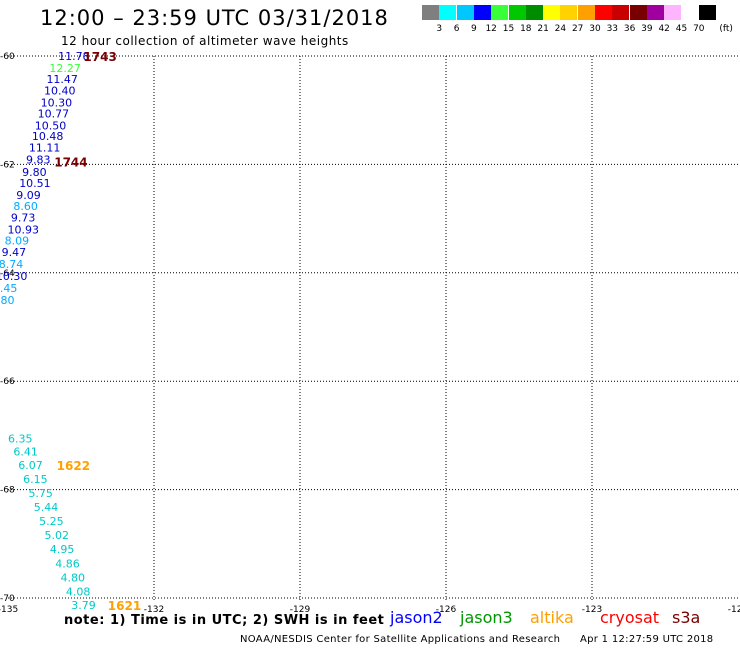 This screenshot has height=650, width=740. What do you see at coordinates (11, 264) in the screenshot?
I see `wave-height-value: 8.74` at bounding box center [11, 264].